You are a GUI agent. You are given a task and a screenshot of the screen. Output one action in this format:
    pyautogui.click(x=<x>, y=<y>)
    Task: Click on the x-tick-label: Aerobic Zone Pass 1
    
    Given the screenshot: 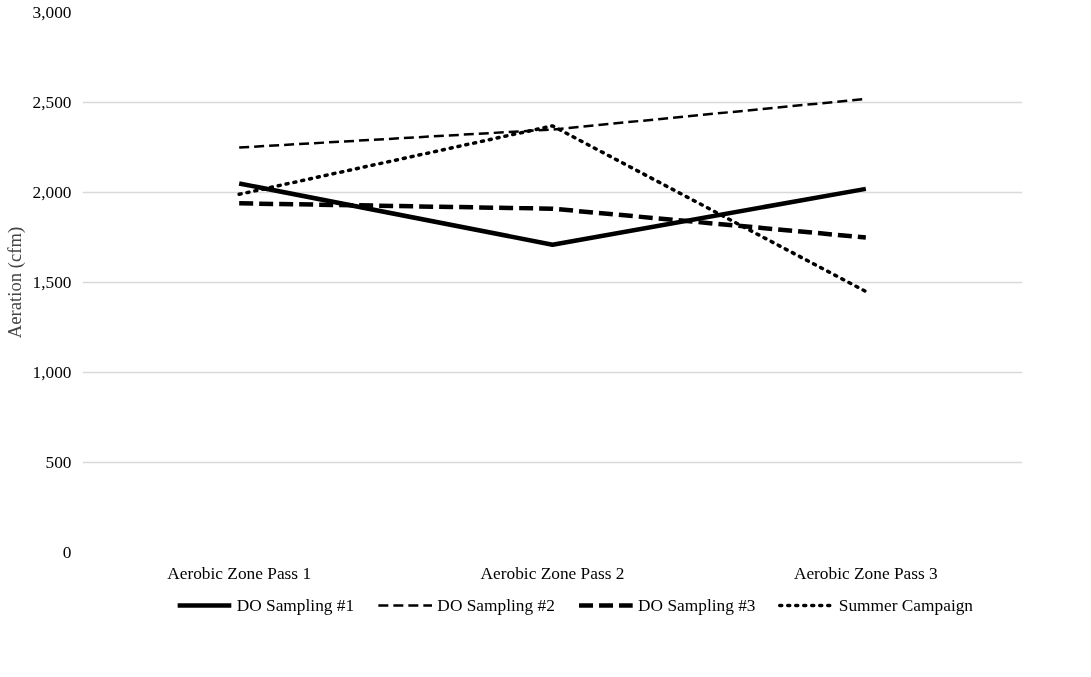 What is the action you would take?
    pyautogui.click(x=239, y=573)
    